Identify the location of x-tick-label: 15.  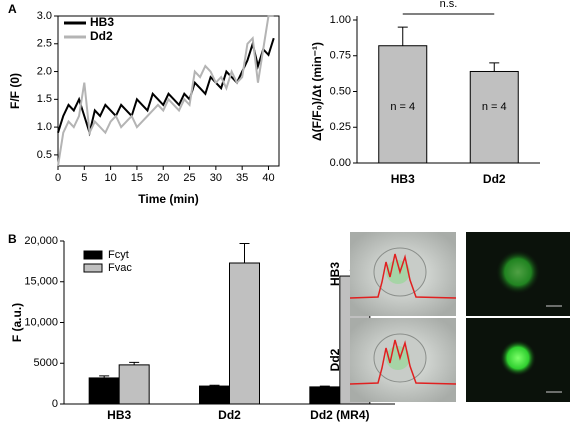
(137, 178).